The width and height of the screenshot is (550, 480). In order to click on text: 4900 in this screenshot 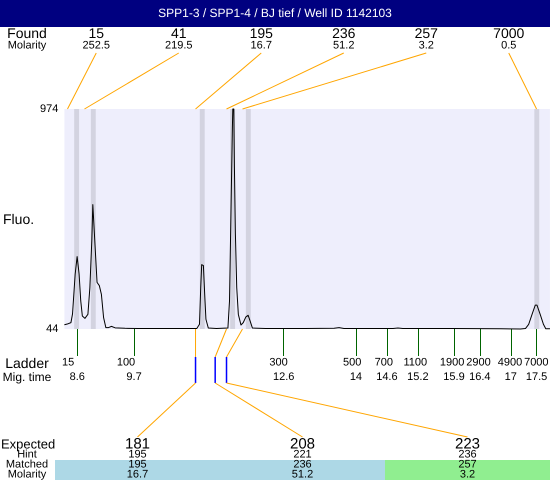, I will do `click(510, 363)`.